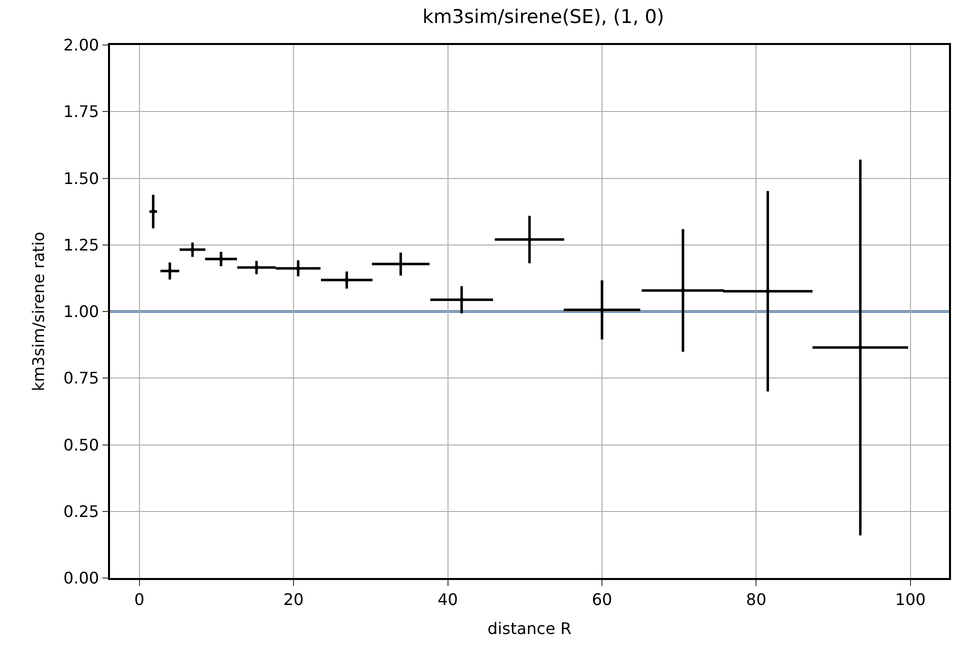  I want to click on y-tick-label: 0.75, so click(81, 378).